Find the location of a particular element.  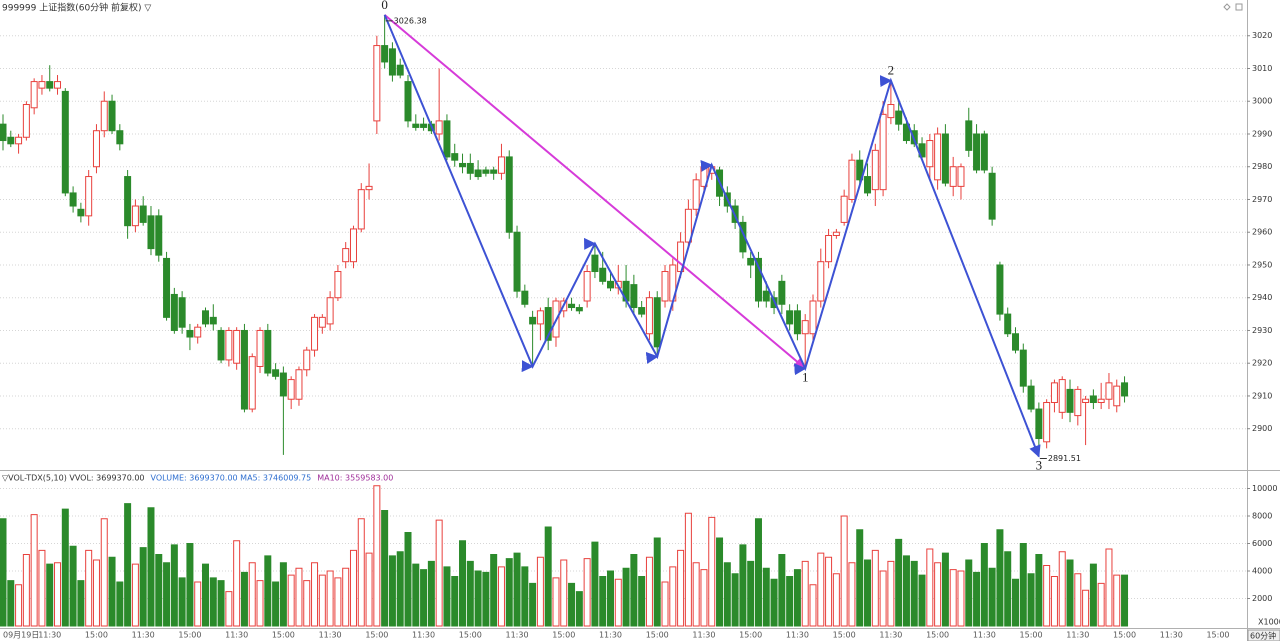

y-tick-label: 2950 is located at coordinates (1262, 264).